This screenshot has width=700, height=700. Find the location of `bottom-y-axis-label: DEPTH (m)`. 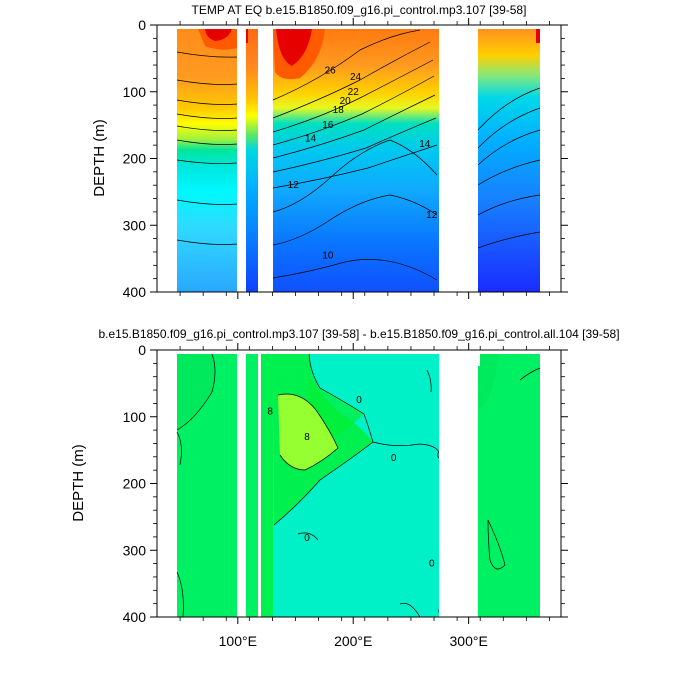

bottom-y-axis-label: DEPTH (m) is located at coordinates (78, 483).